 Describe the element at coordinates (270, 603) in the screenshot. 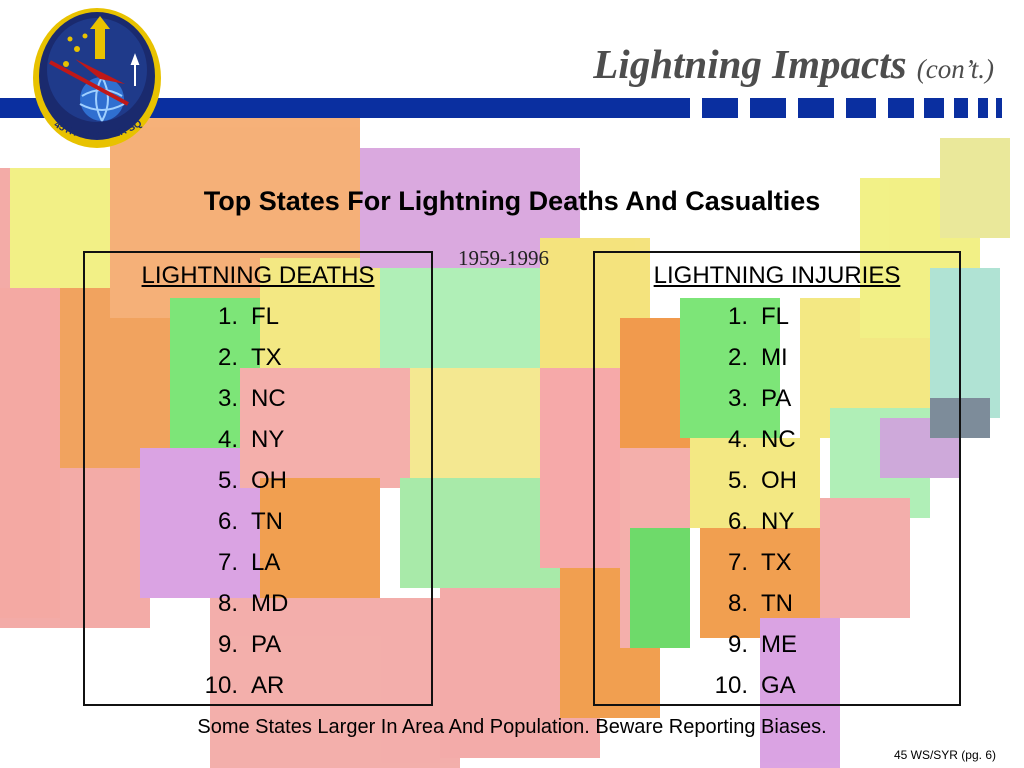

I see `state-code: MD` at that location.